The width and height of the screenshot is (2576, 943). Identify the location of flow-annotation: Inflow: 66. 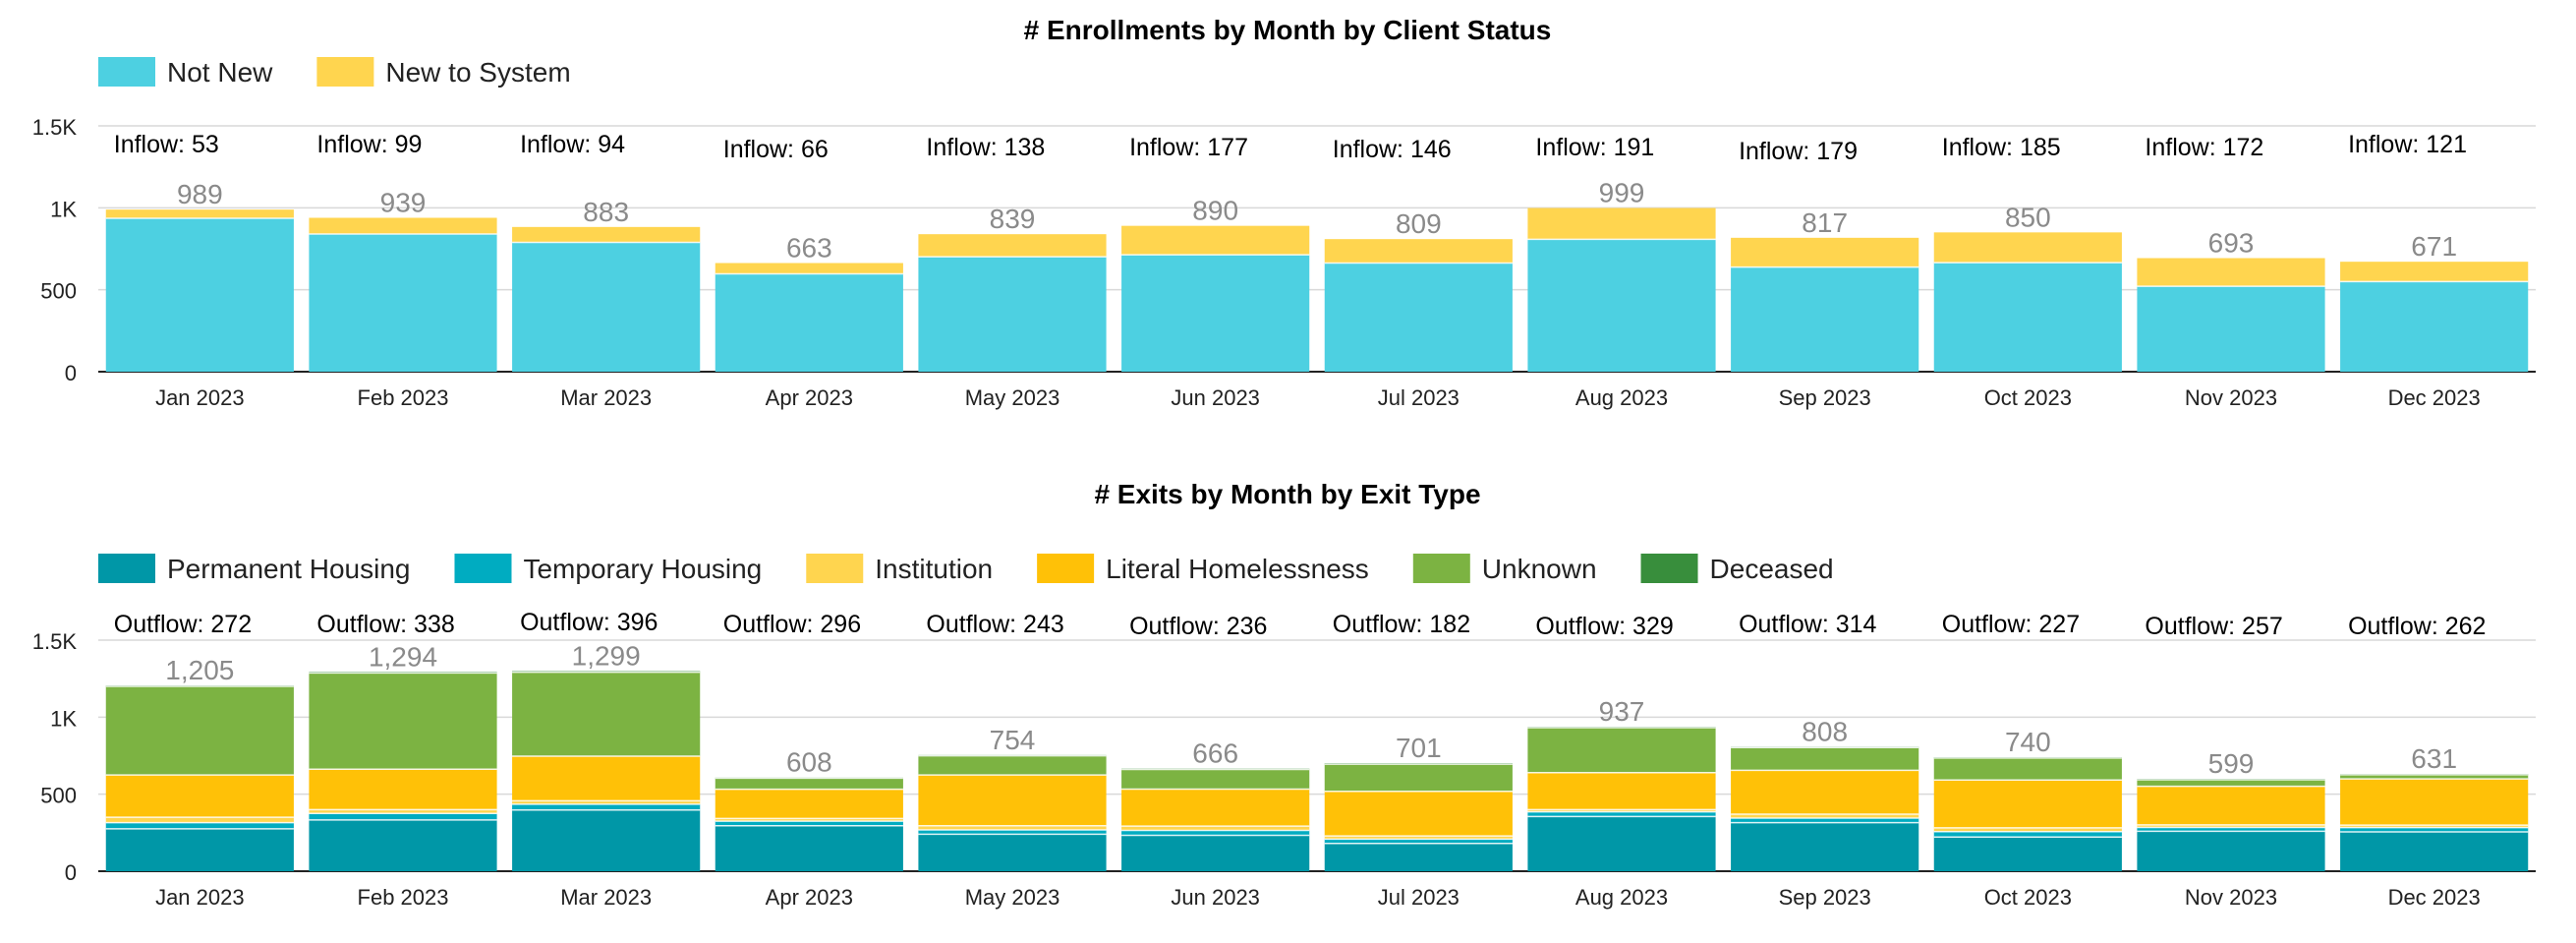
(776, 149).